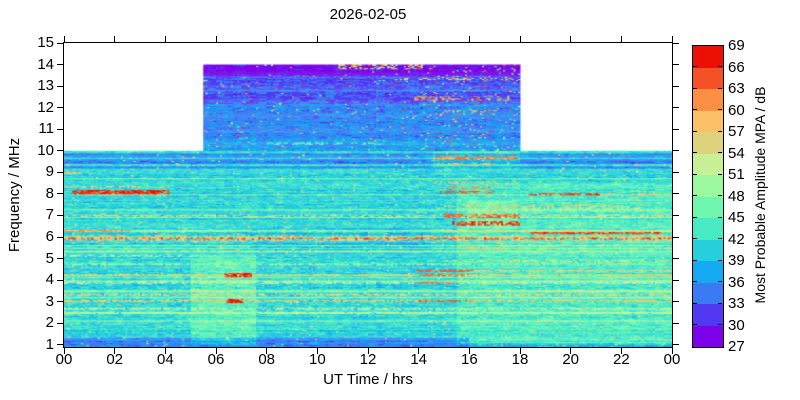 The image size is (800, 400). What do you see at coordinates (672, 359) in the screenshot?
I see `x-tick-label: 00` at bounding box center [672, 359].